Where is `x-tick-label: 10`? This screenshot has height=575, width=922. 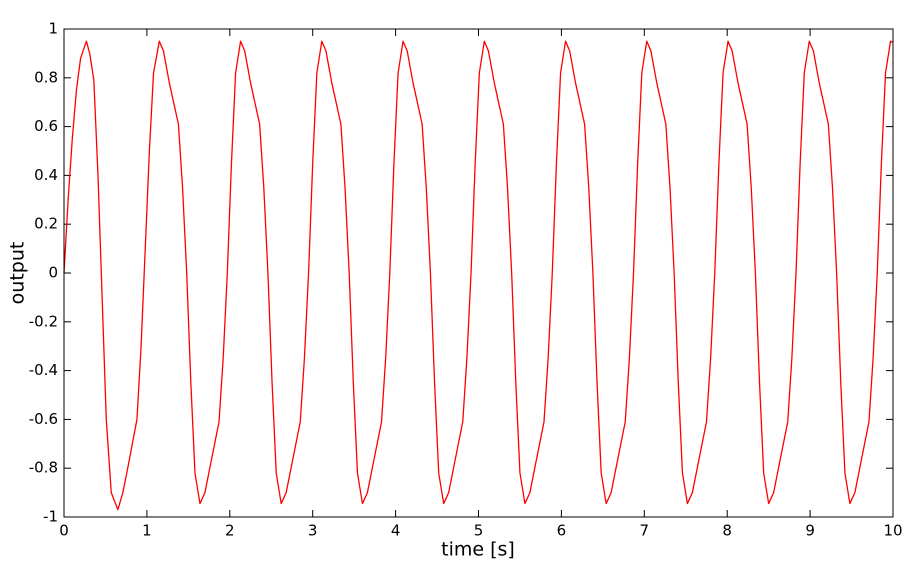 x-tick-label: 10 is located at coordinates (892, 531).